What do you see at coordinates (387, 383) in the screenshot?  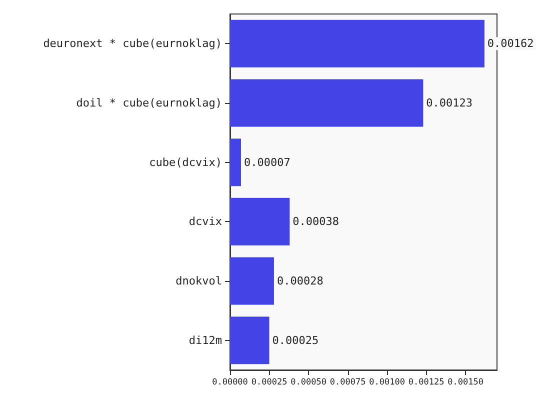 I see `x-tick-label: 0.00100` at bounding box center [387, 383].